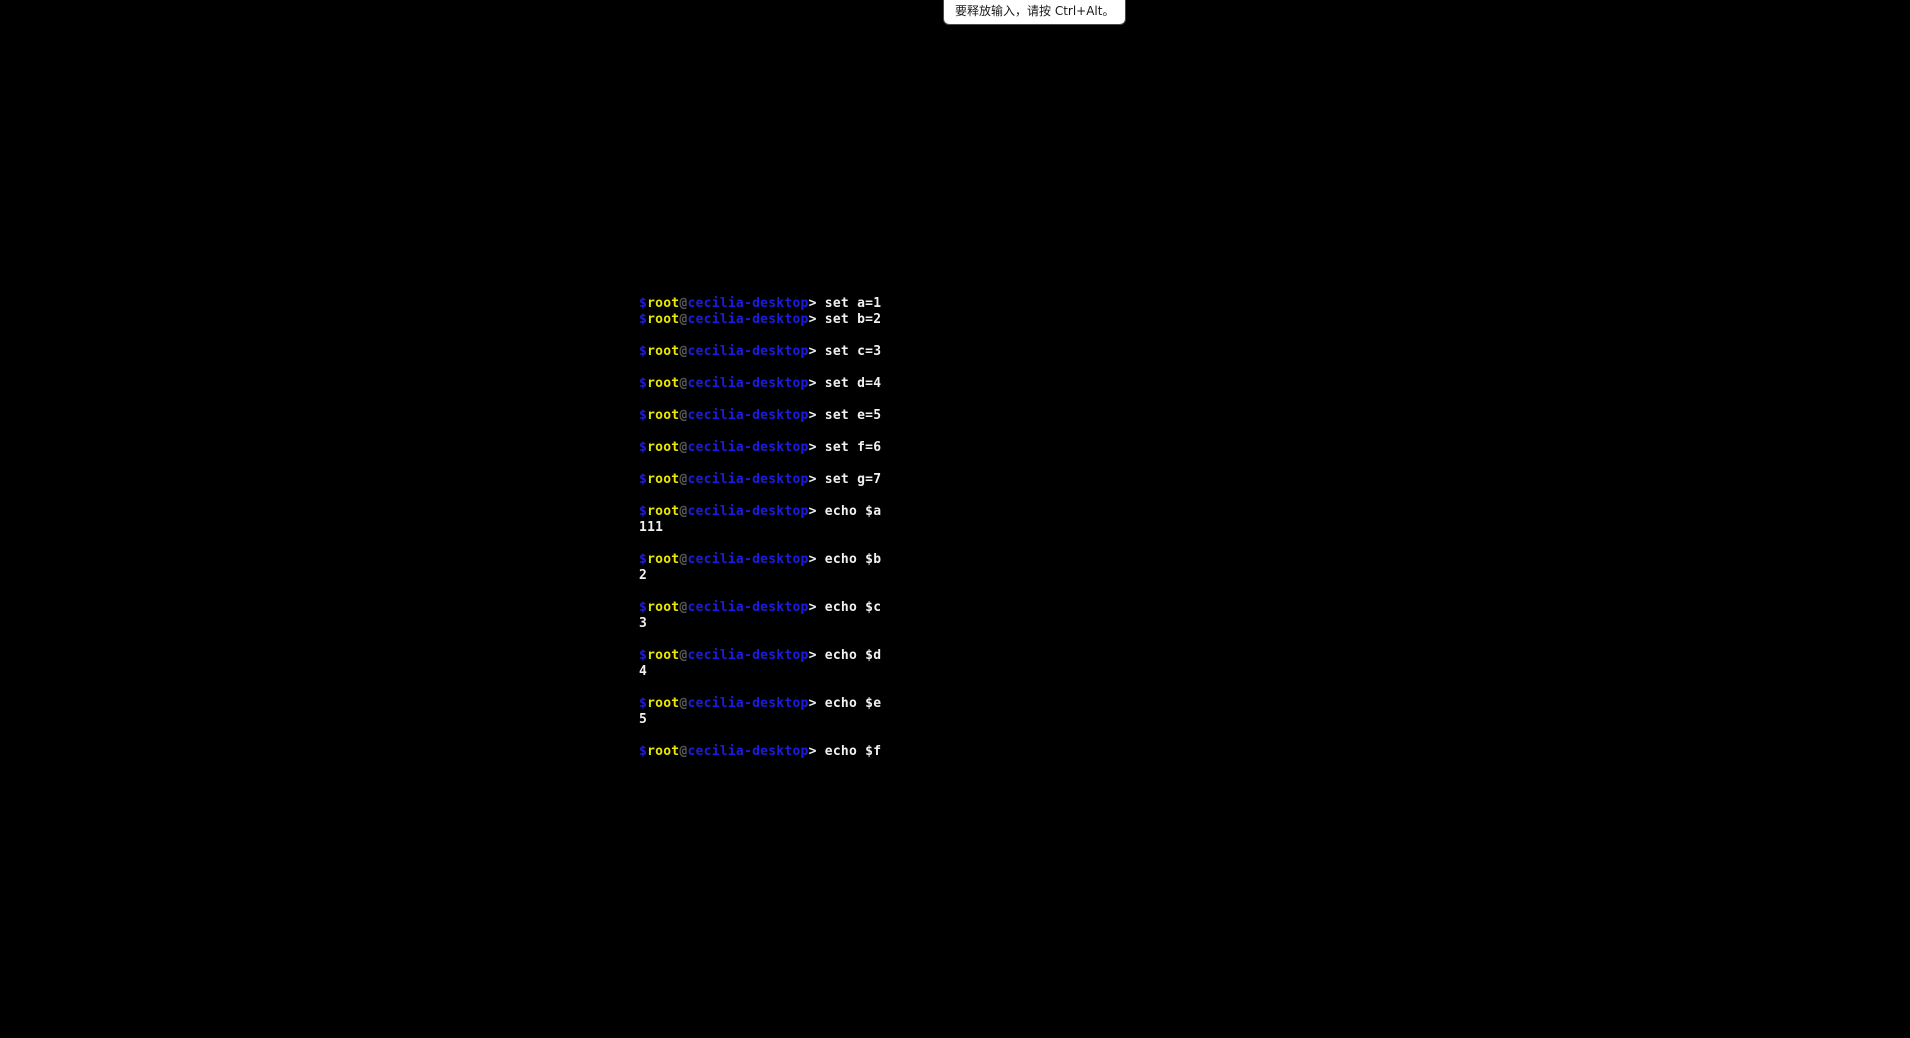 This screenshot has height=1038, width=1910. I want to click on terminal-output-line: 2, so click(760, 576).